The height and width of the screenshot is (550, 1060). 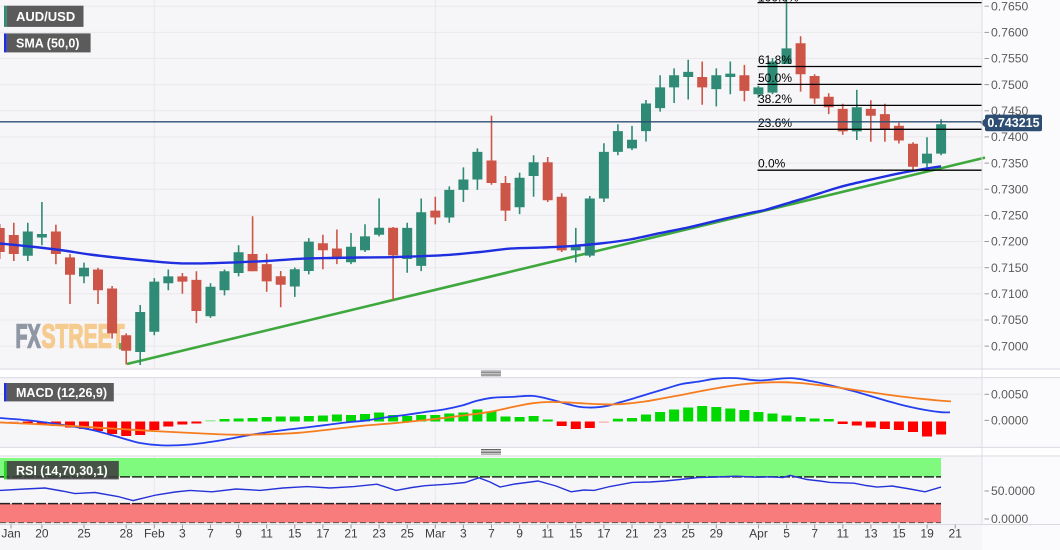 I want to click on svg-text: RSI (14,70,30,1), so click(x=62, y=471).